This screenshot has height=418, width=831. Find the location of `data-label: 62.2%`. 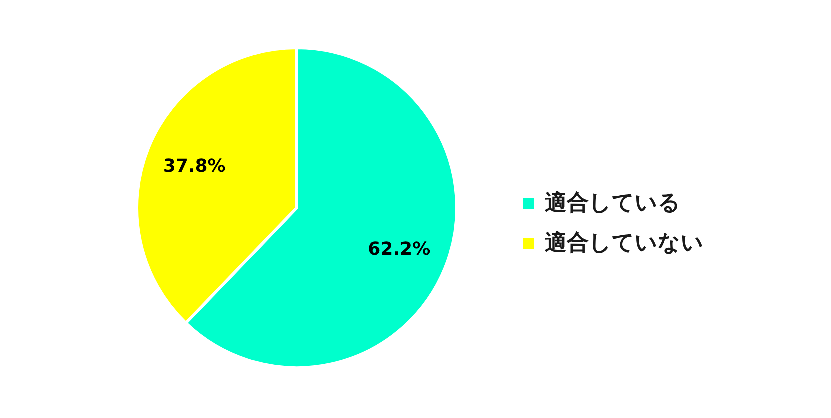

data-label: 62.2% is located at coordinates (399, 249).